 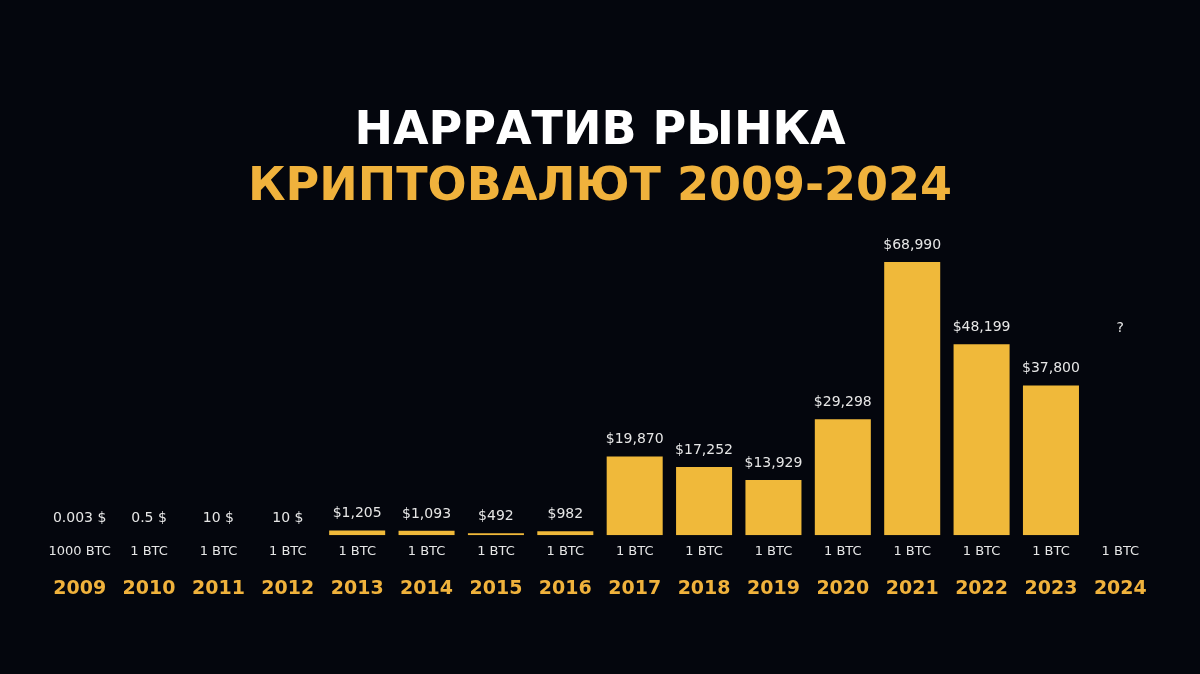 What do you see at coordinates (496, 514) in the screenshot?
I see `data-label: $492` at bounding box center [496, 514].